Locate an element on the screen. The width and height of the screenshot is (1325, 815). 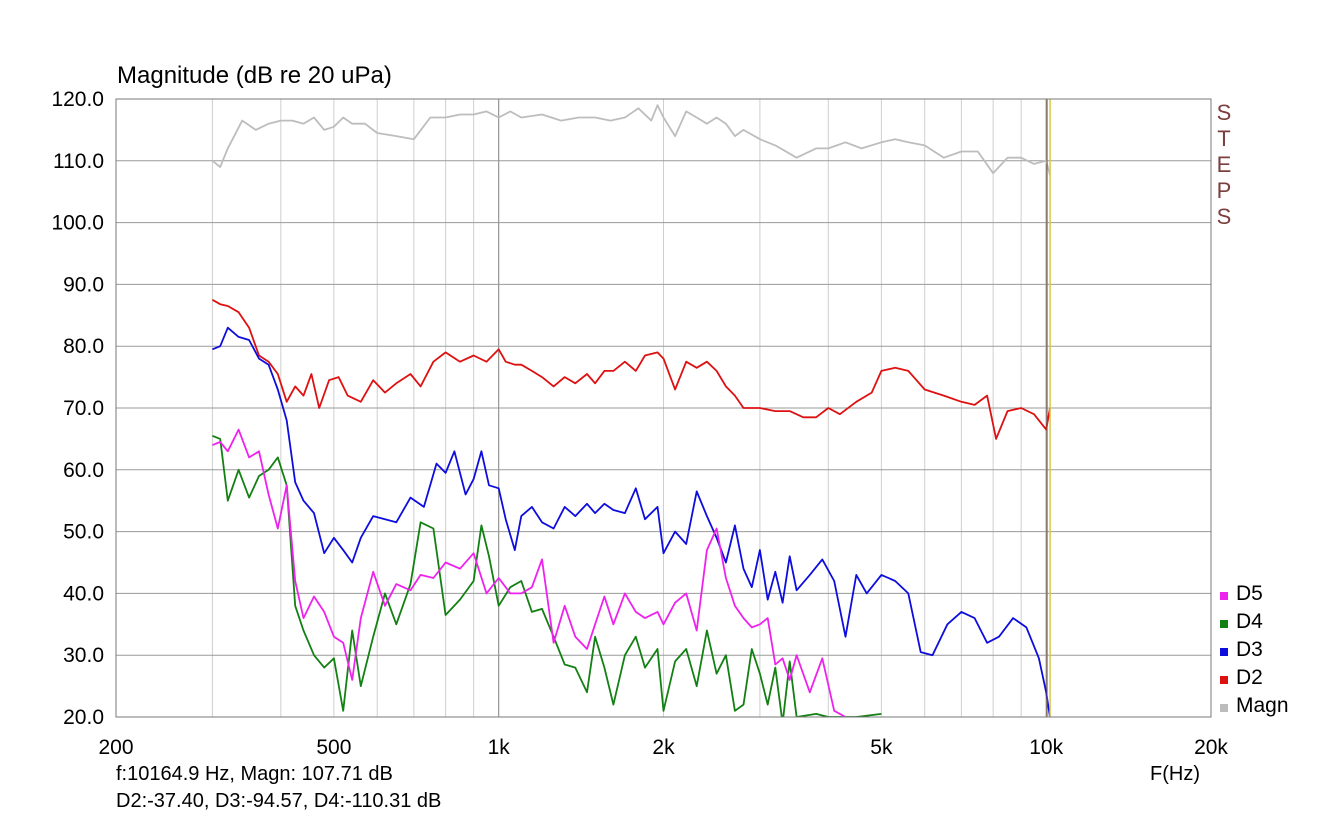
y-tick-label: 110.0 is located at coordinates (78, 161).